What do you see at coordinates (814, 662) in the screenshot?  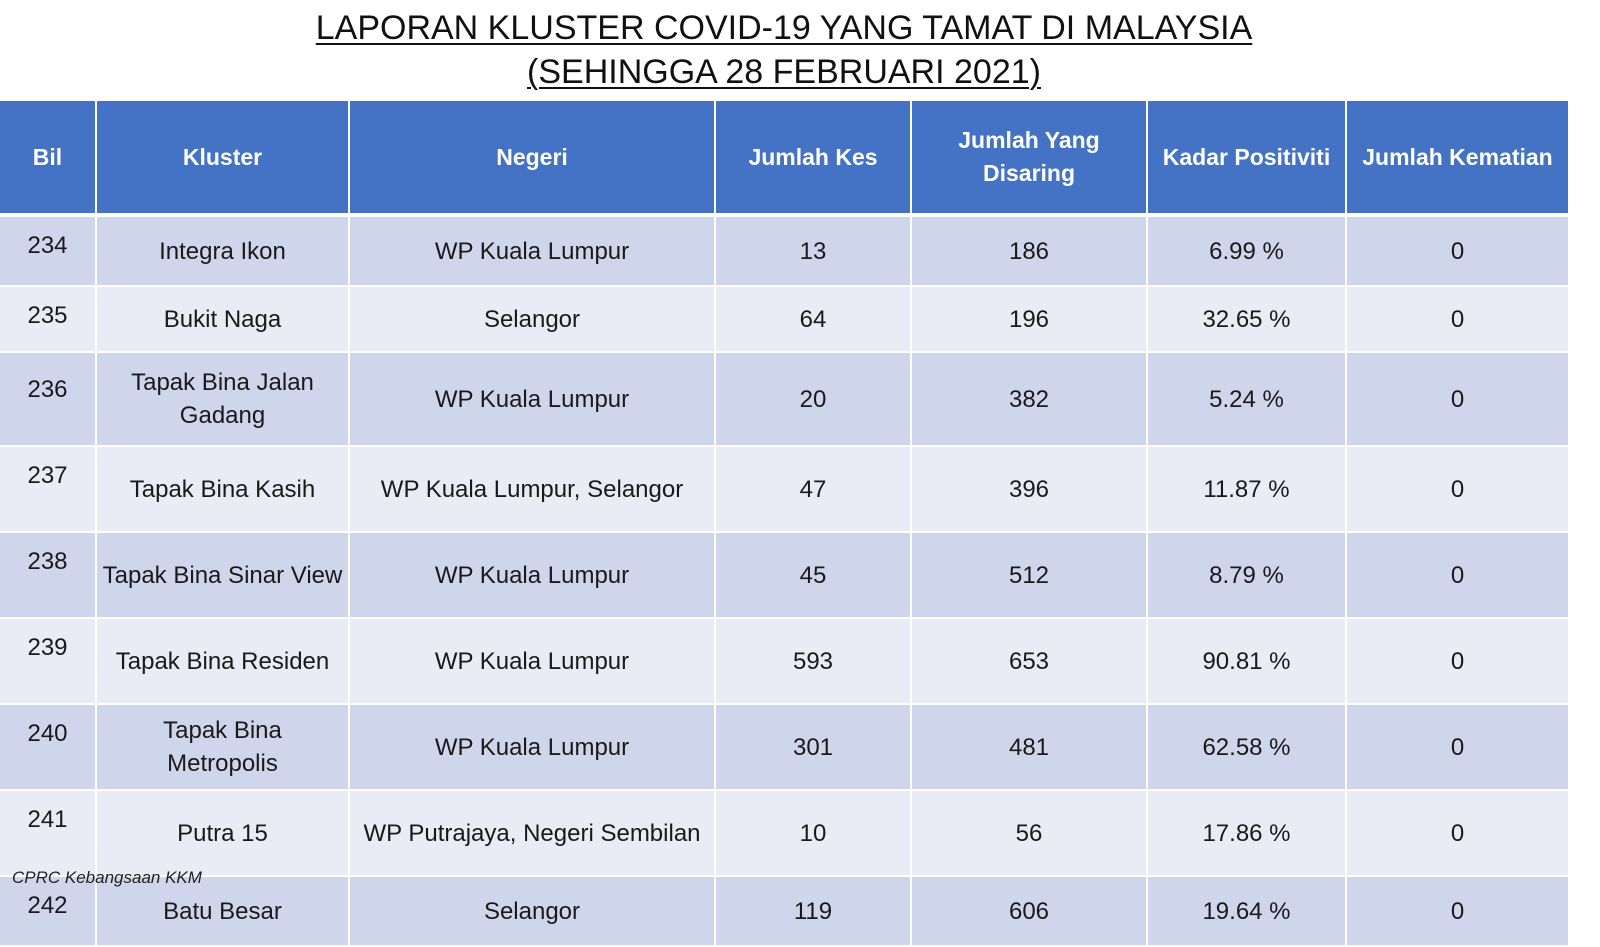 I see `cell-jumlah-kes: 593` at bounding box center [814, 662].